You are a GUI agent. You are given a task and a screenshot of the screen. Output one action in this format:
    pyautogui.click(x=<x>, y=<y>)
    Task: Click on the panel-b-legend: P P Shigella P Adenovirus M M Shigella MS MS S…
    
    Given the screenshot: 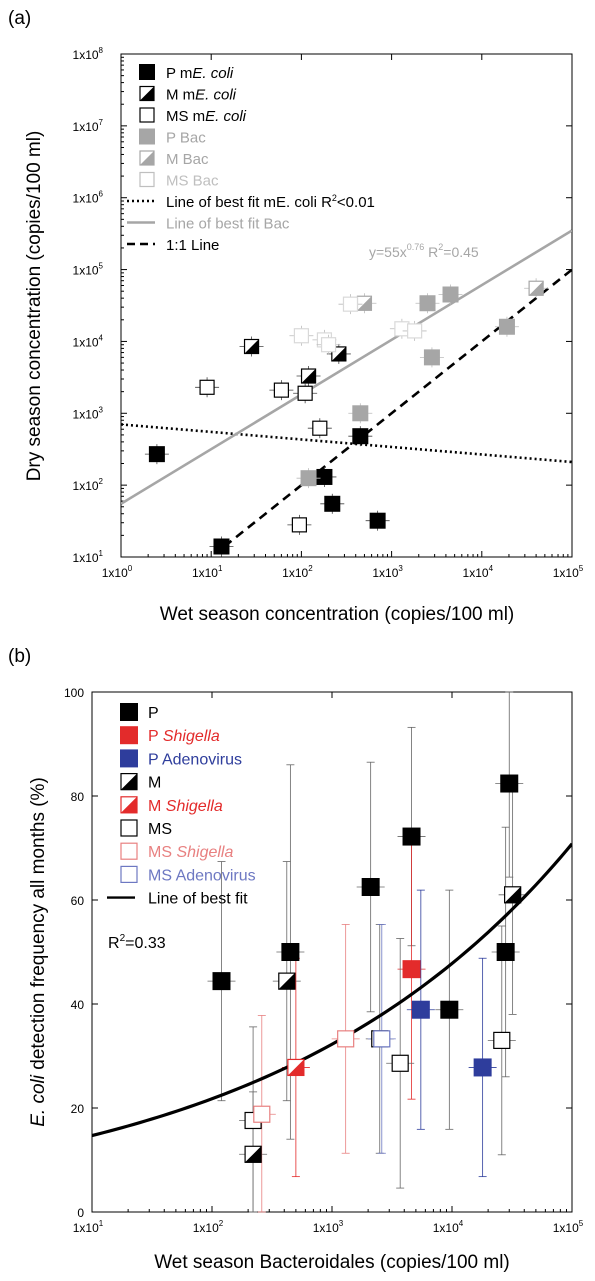 What is the action you would take?
    pyautogui.click(x=181, y=805)
    